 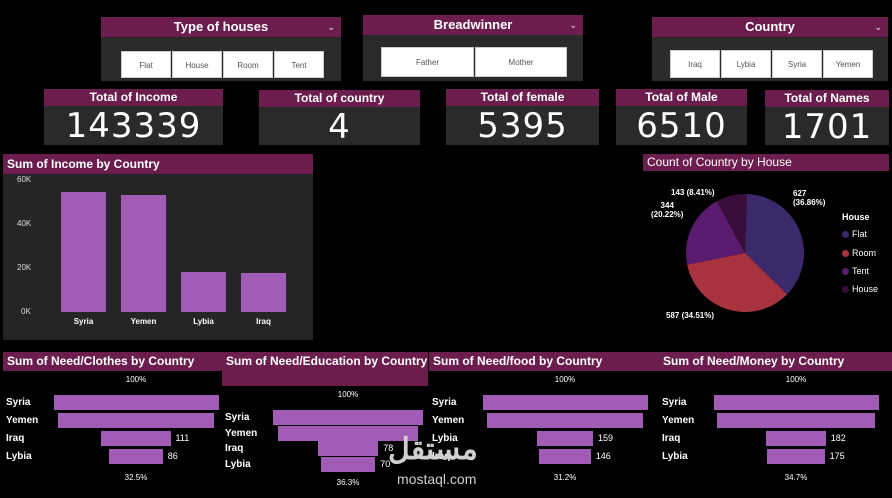 I want to click on slicer-breadwinner: Breadwinner ⌄ Father Mother, so click(x=473, y=48).